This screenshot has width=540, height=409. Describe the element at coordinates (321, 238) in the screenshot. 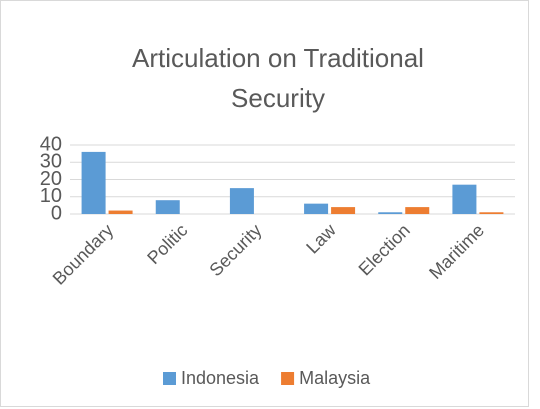

I see `x-tick-label: Law` at that location.